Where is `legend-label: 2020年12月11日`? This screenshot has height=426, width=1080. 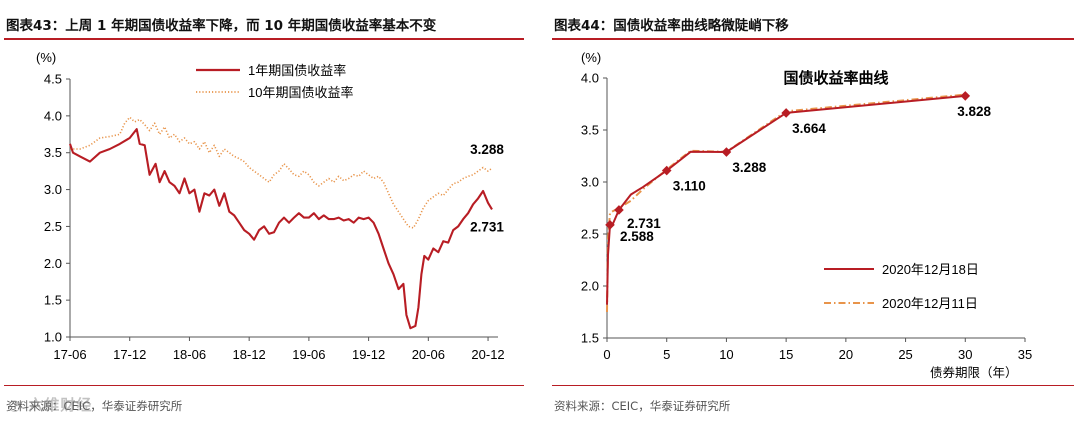
legend-label: 2020年12月11日 is located at coordinates (930, 303).